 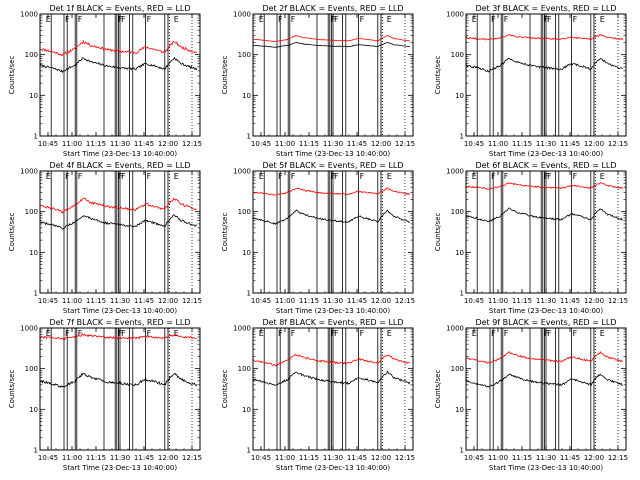 What do you see at coordinates (545, 8) in the screenshot?
I see `panel-title: Det 3f BLACK = Events, RED = LLD` at bounding box center [545, 8].